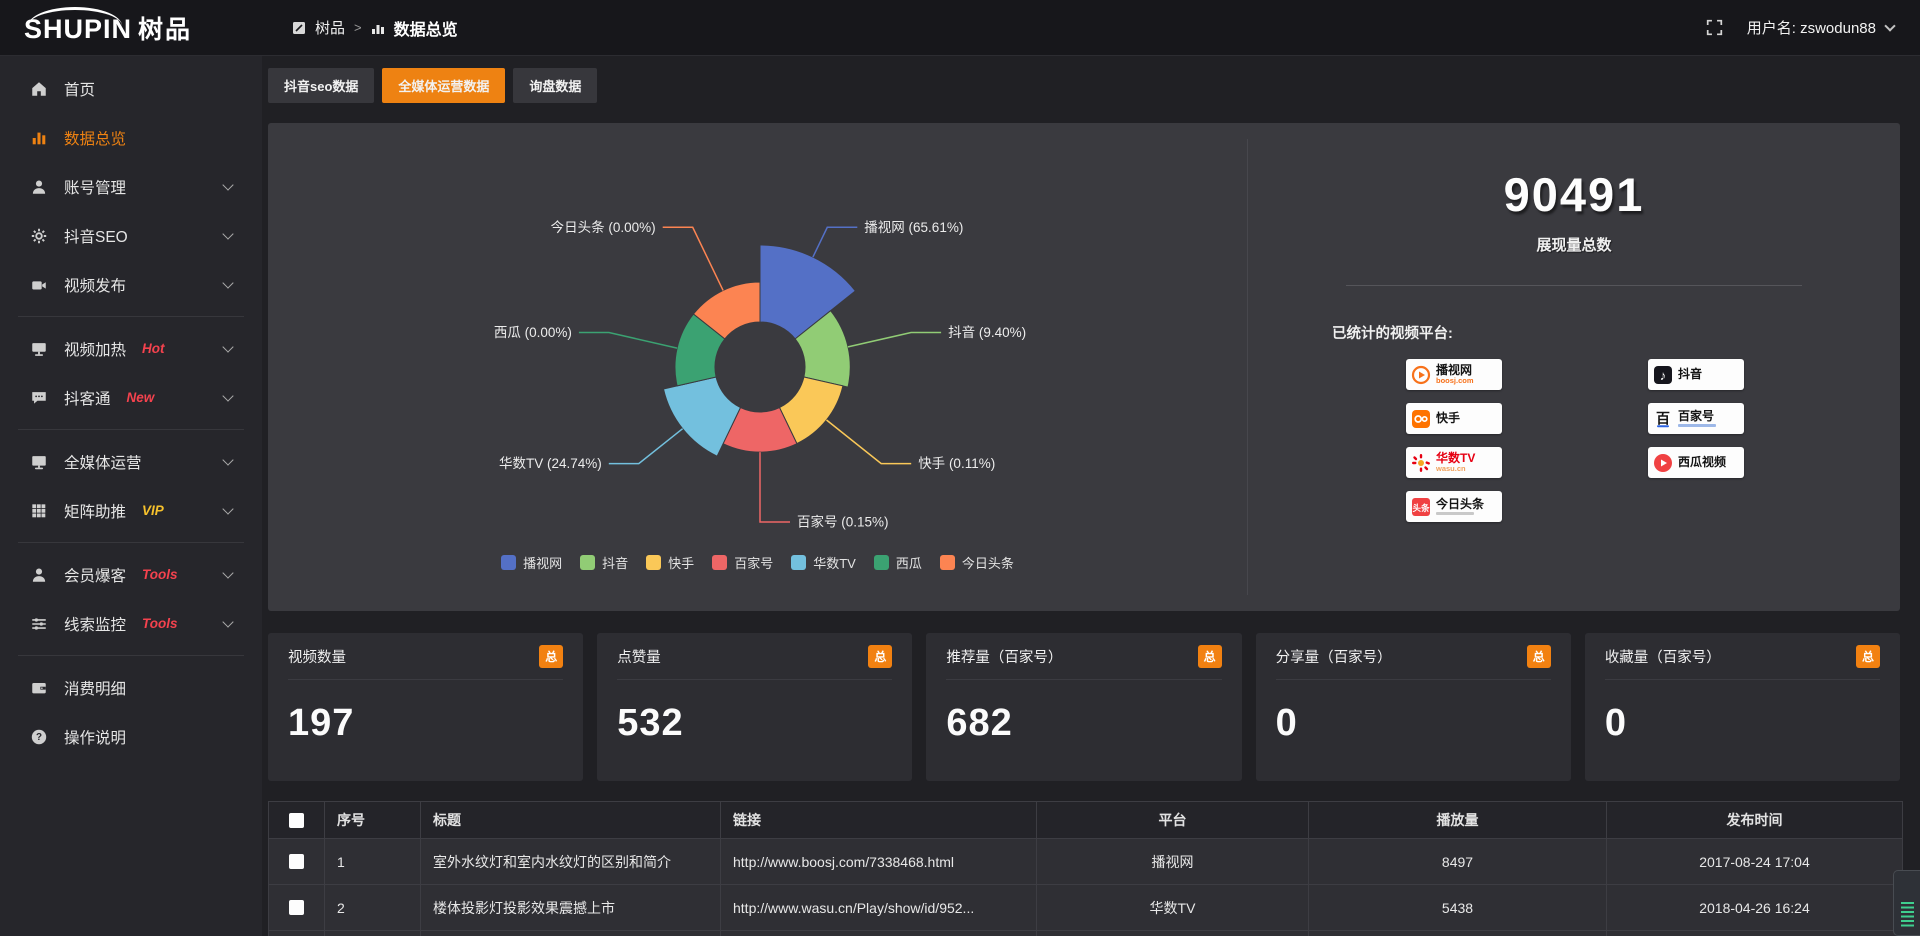 This screenshot has height=936, width=1920. What do you see at coordinates (570, 907) in the screenshot?
I see `video-title: 楼体投影灯投影效果震撼上市` at bounding box center [570, 907].